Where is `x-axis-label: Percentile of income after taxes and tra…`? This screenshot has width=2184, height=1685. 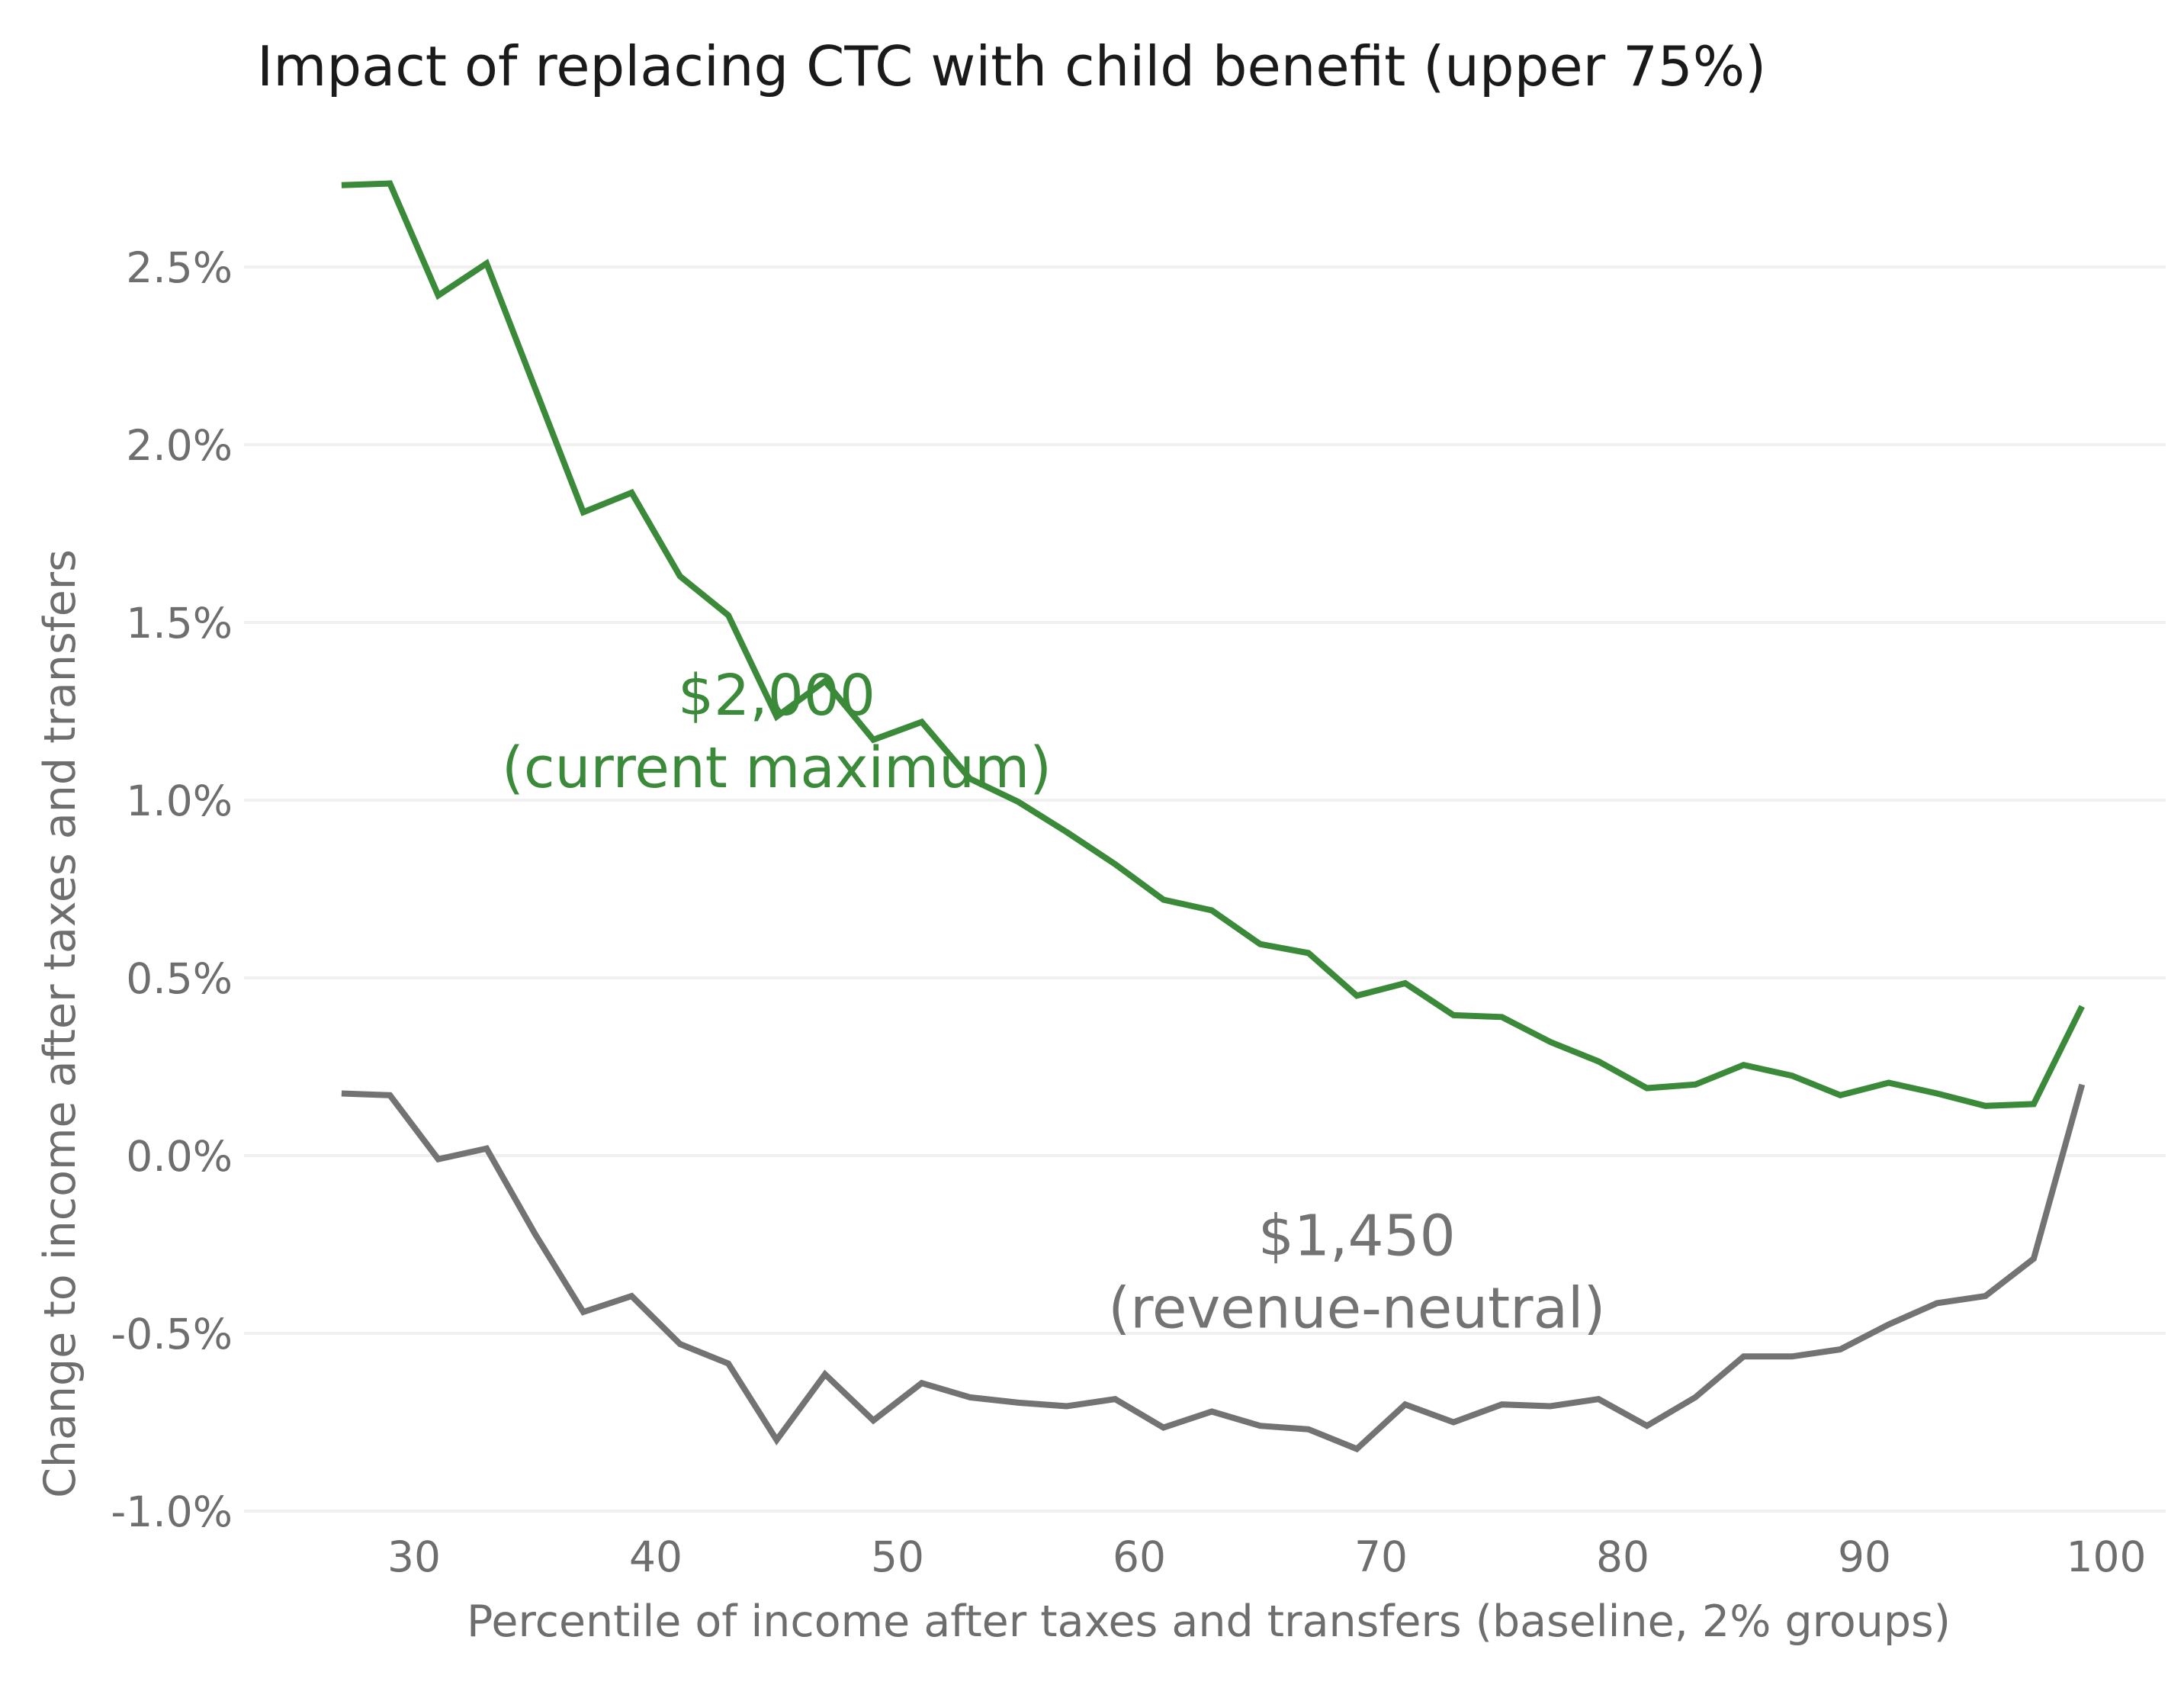 x-axis-label: Percentile of income after taxes and tra… is located at coordinates (1209, 1622).